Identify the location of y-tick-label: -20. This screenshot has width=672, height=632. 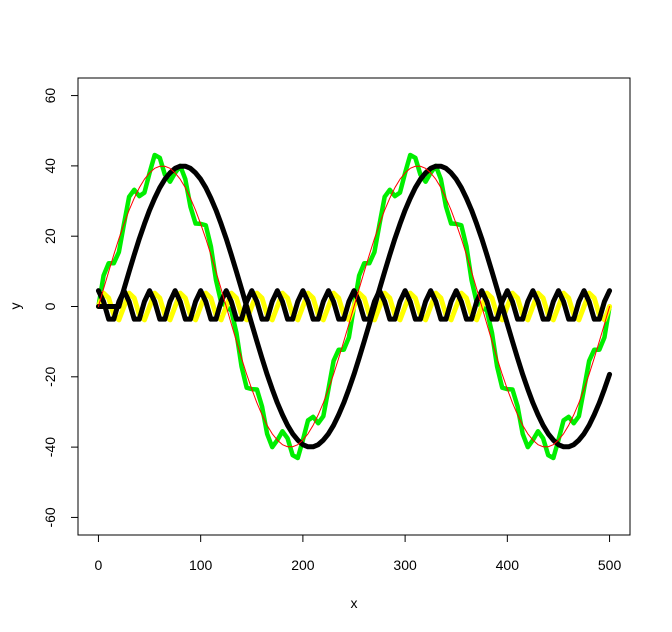
(50, 376).